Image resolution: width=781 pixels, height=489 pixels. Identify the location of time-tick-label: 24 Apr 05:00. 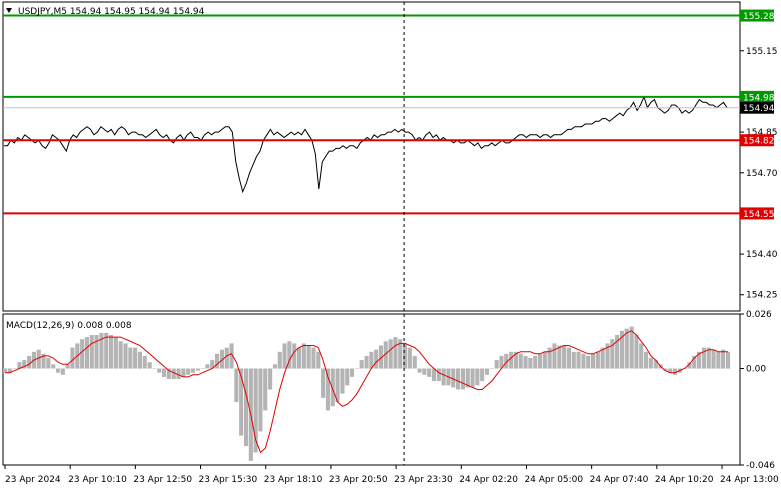
(553, 480).